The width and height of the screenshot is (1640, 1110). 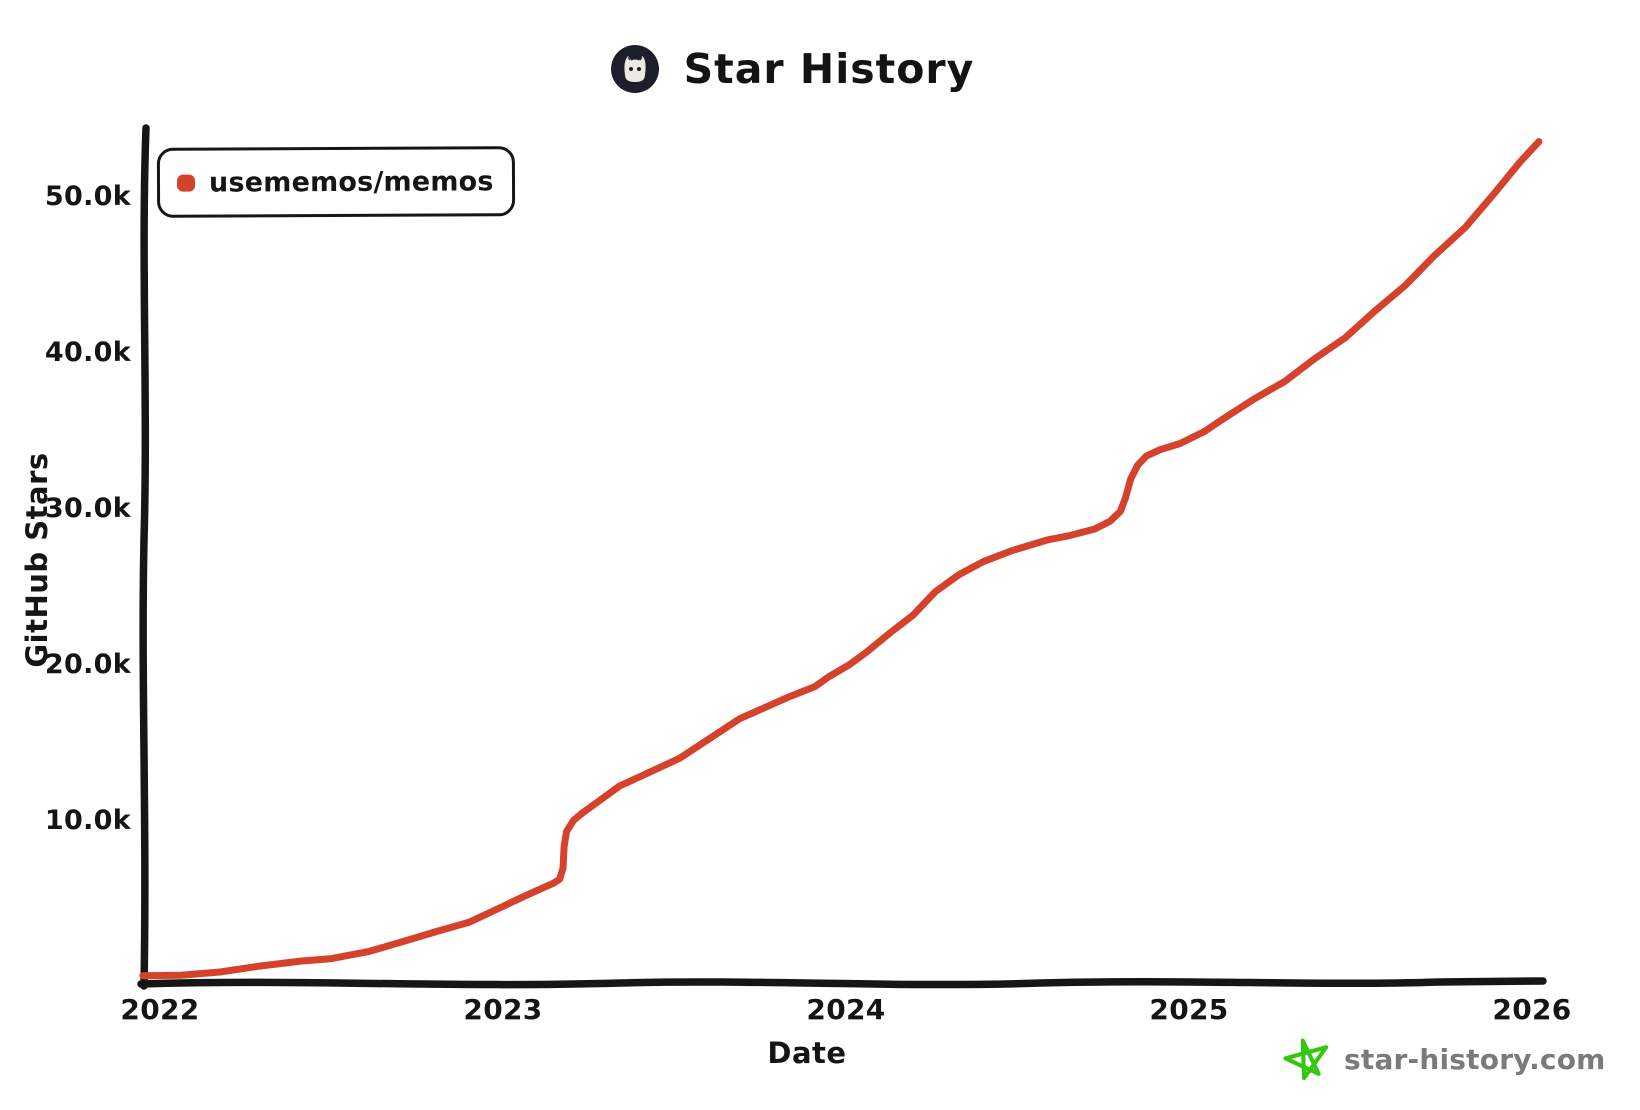 I want to click on x-tick-label: 2022, so click(x=160, y=1009).